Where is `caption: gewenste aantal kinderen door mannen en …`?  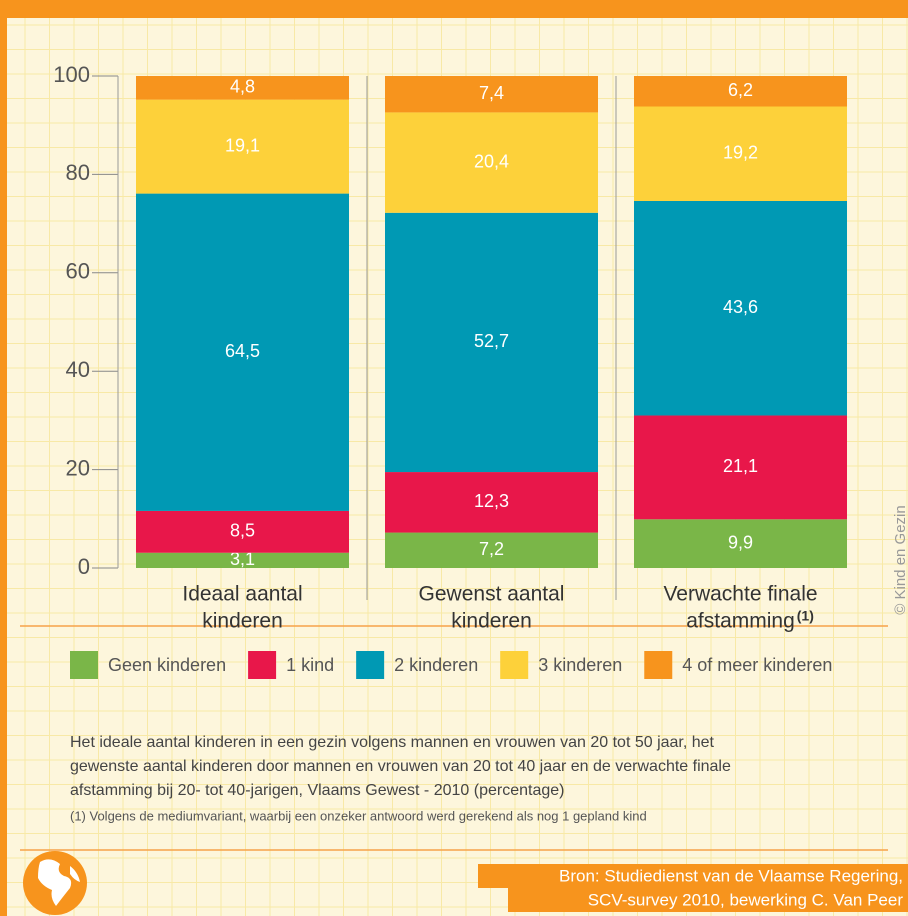 caption: gewenste aantal kinderen door mannen en … is located at coordinates (400, 766).